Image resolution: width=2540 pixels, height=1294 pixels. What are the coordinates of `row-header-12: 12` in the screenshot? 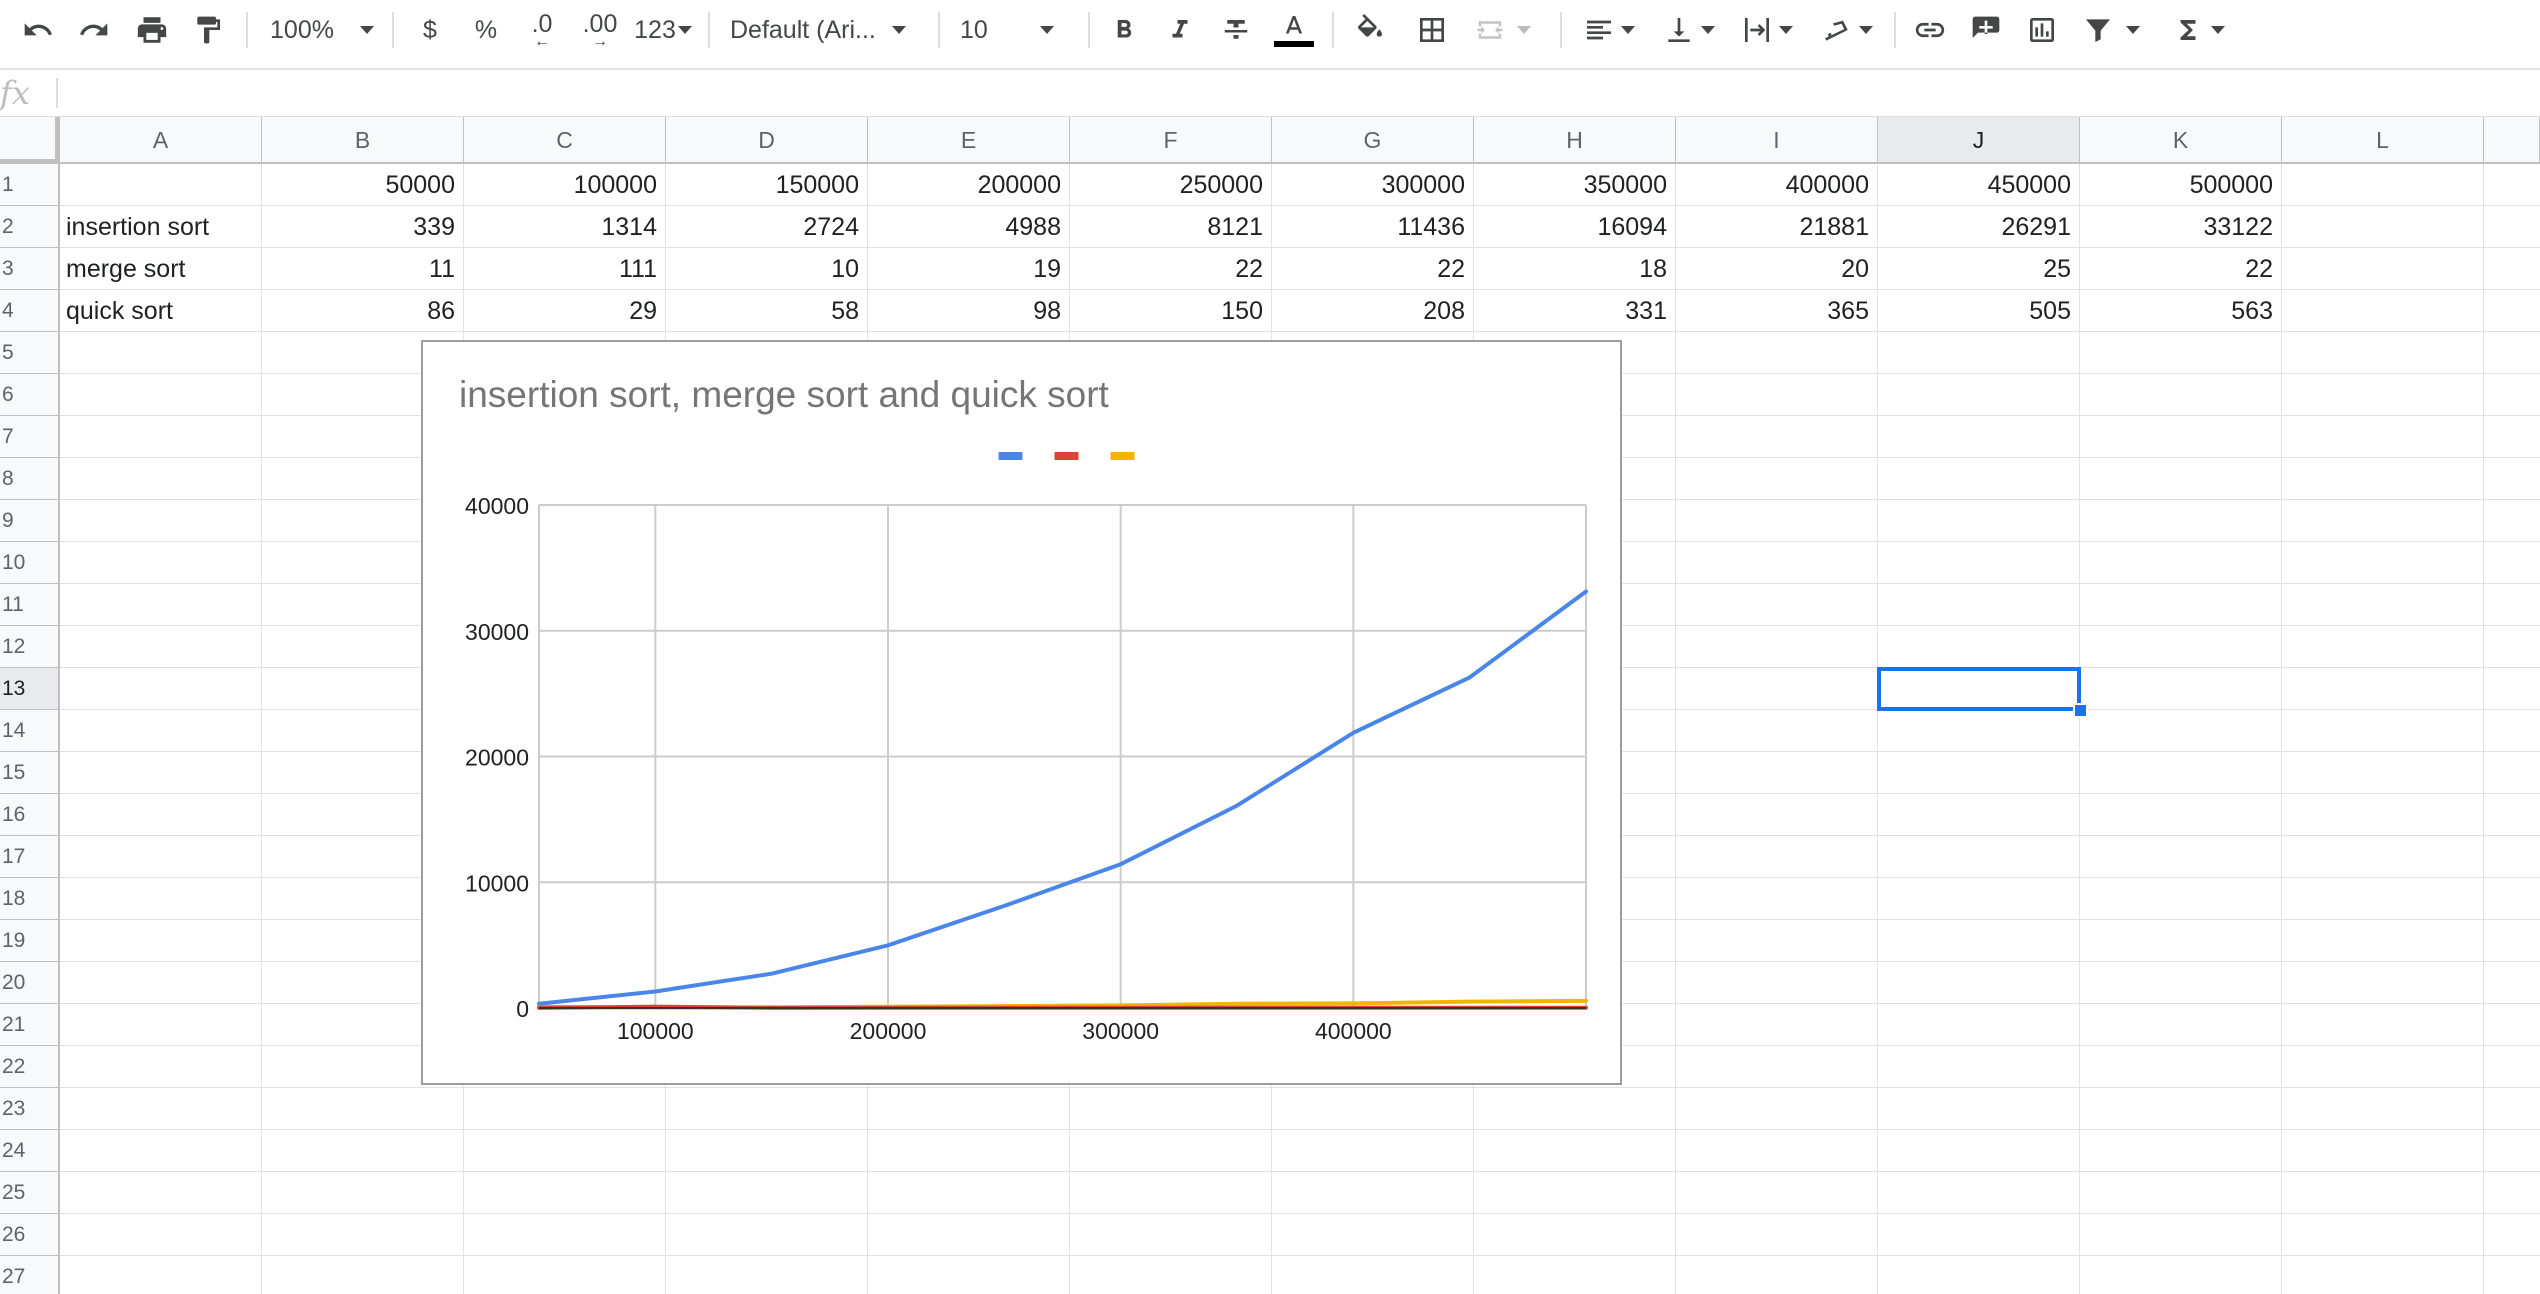 It's located at (30, 647).